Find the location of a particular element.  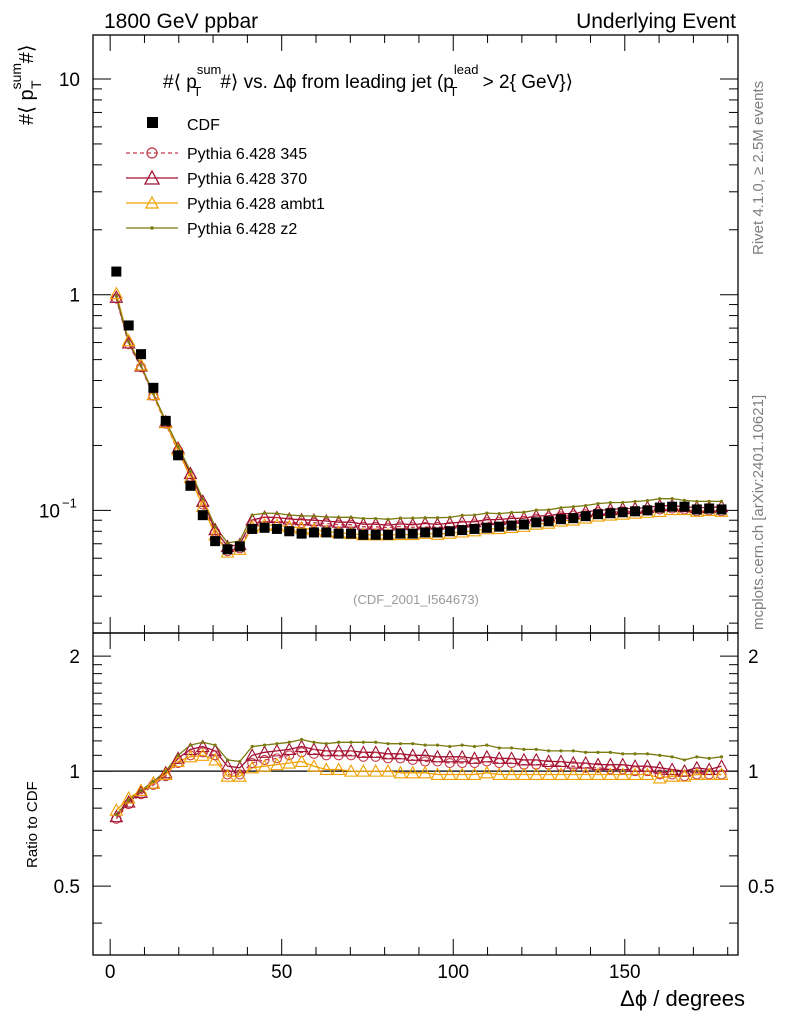

ratio-tick-label-left: 2 is located at coordinates (74, 657).